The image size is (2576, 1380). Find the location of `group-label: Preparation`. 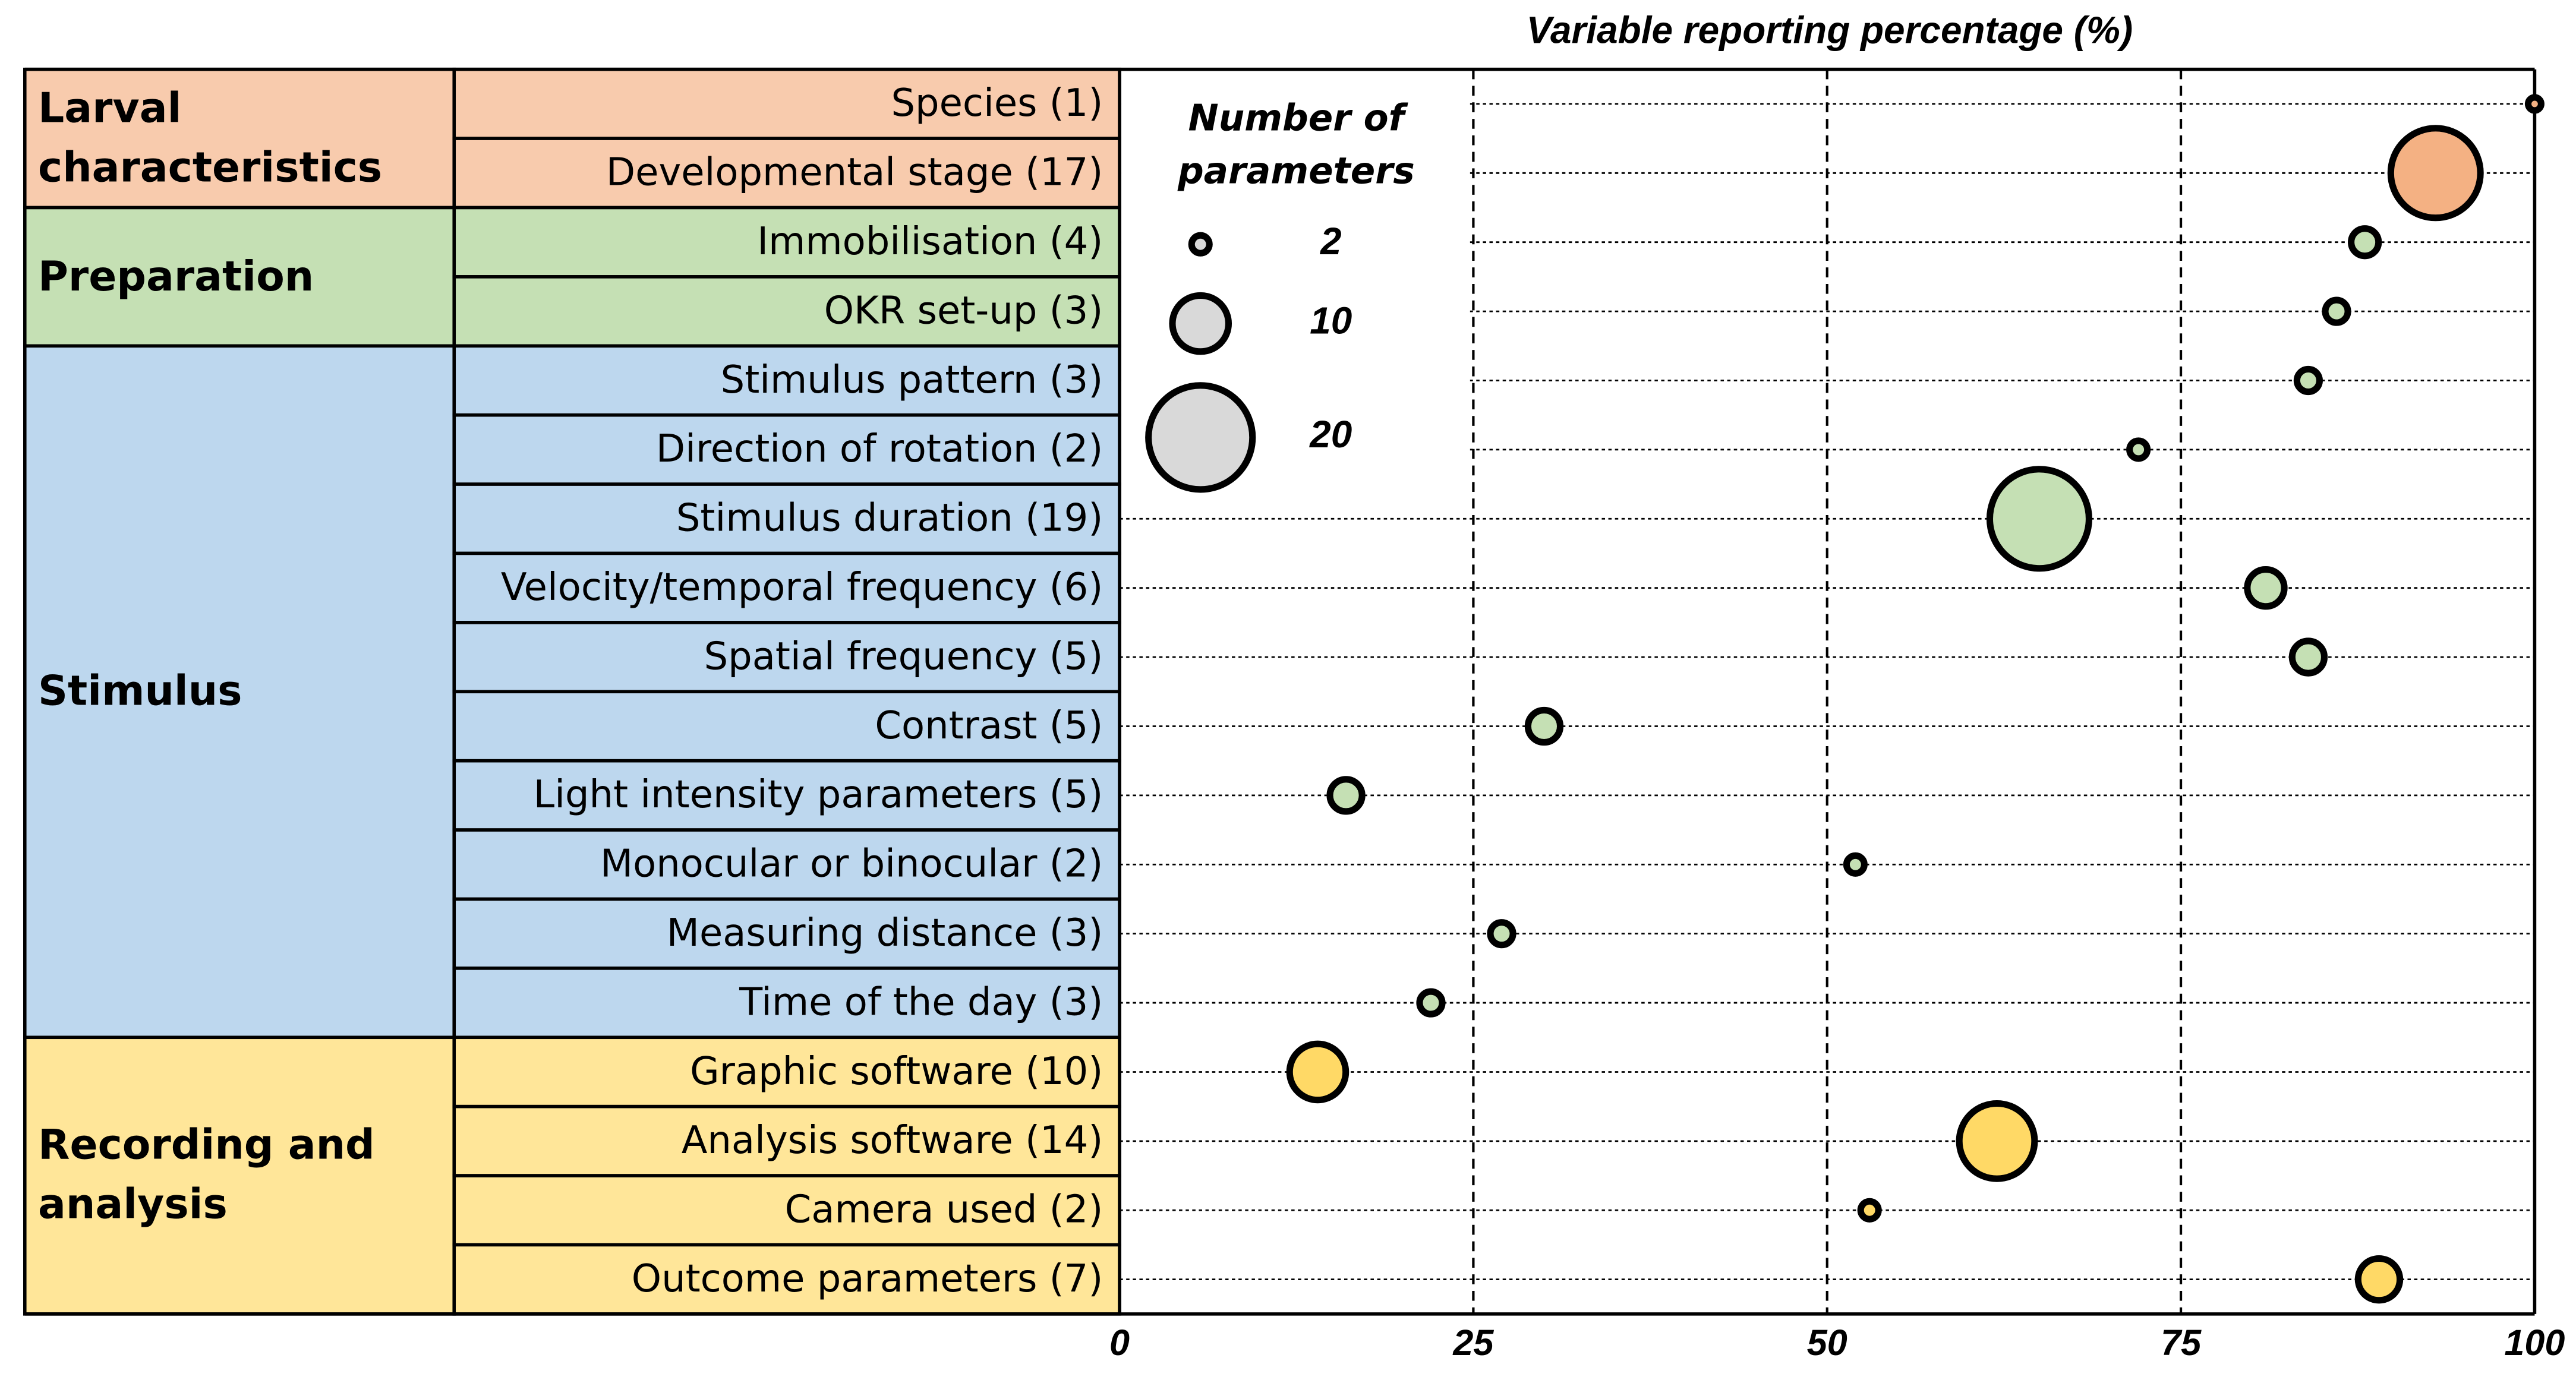

group-label: Preparation is located at coordinates (176, 275).